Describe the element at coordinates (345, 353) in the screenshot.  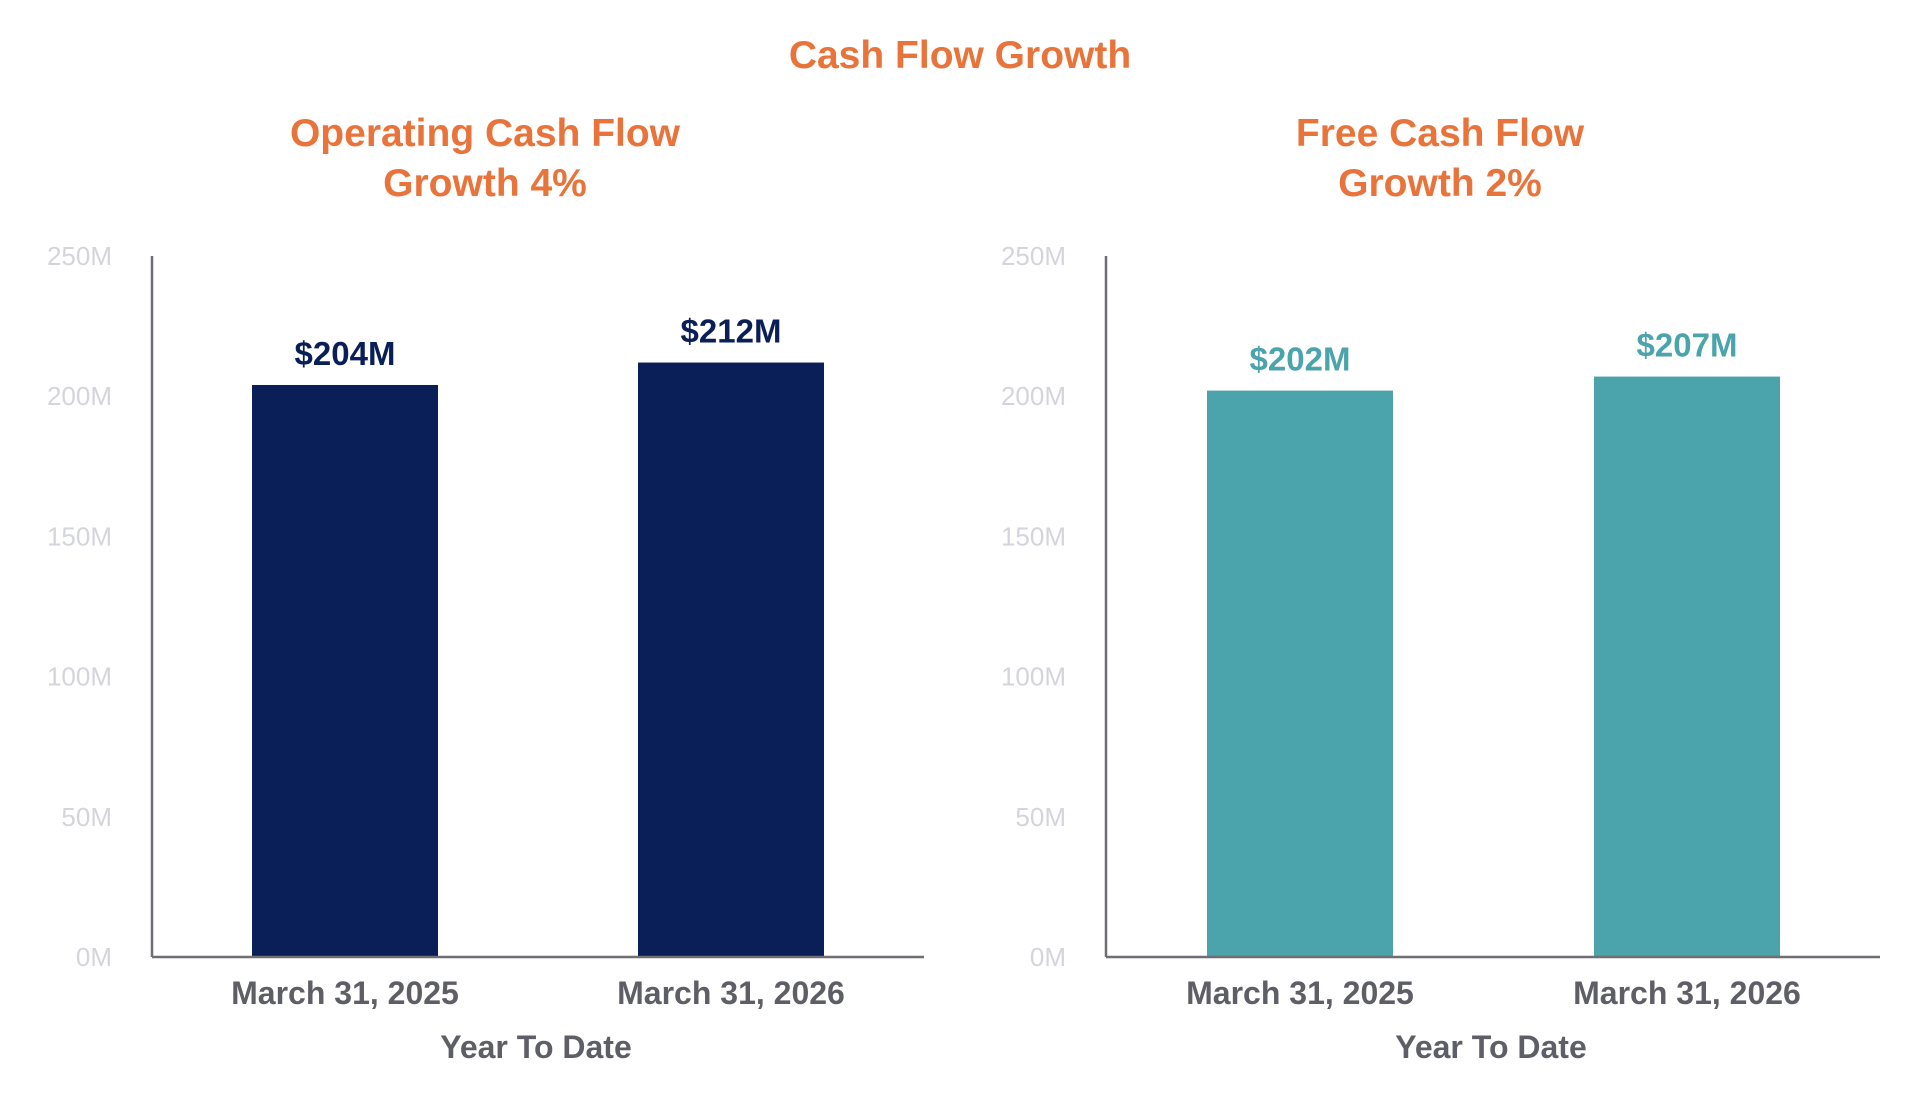
I see `operating-data-label-1: $204M` at that location.